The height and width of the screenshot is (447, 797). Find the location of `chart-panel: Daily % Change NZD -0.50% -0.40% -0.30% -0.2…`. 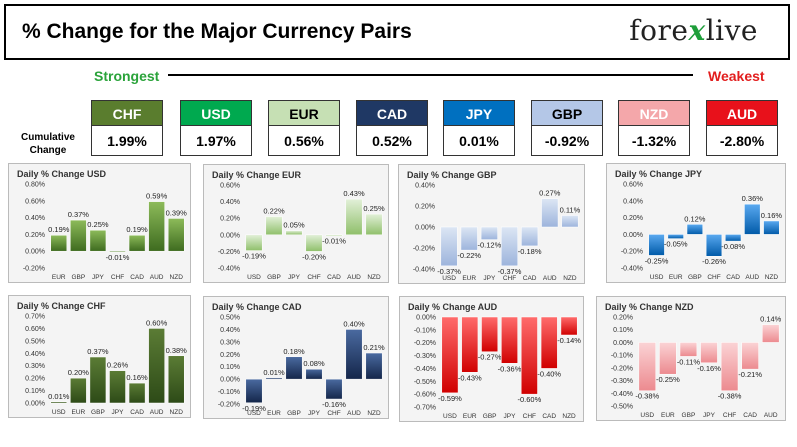

chart-panel: Daily % Change NZD -0.50% -0.40% -0.30% -0.2… is located at coordinates (691, 358).